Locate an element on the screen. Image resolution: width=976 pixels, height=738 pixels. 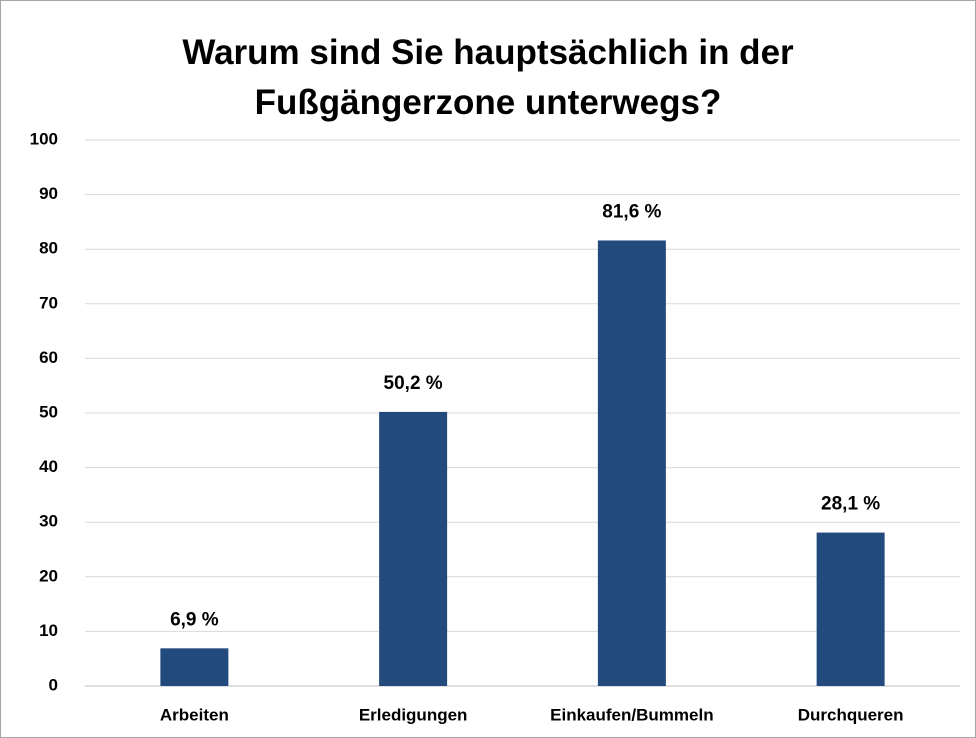
value-label: 81,6 % is located at coordinates (631, 211).